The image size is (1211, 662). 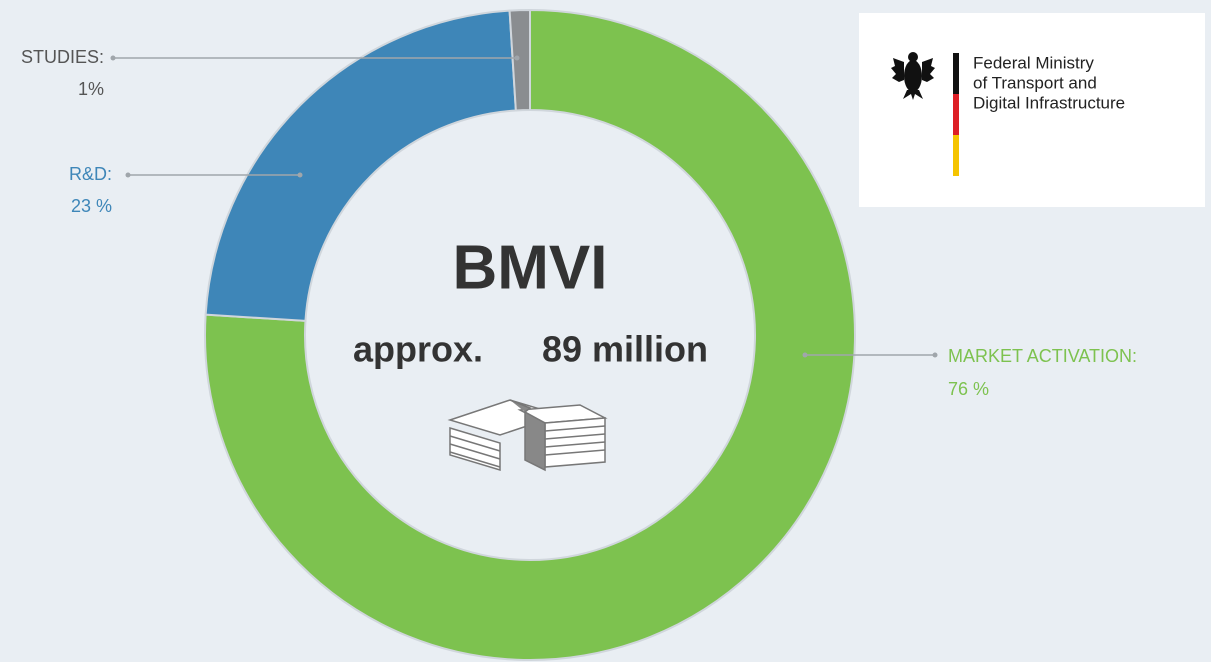 I want to click on flag-gold, so click(x=956, y=155).